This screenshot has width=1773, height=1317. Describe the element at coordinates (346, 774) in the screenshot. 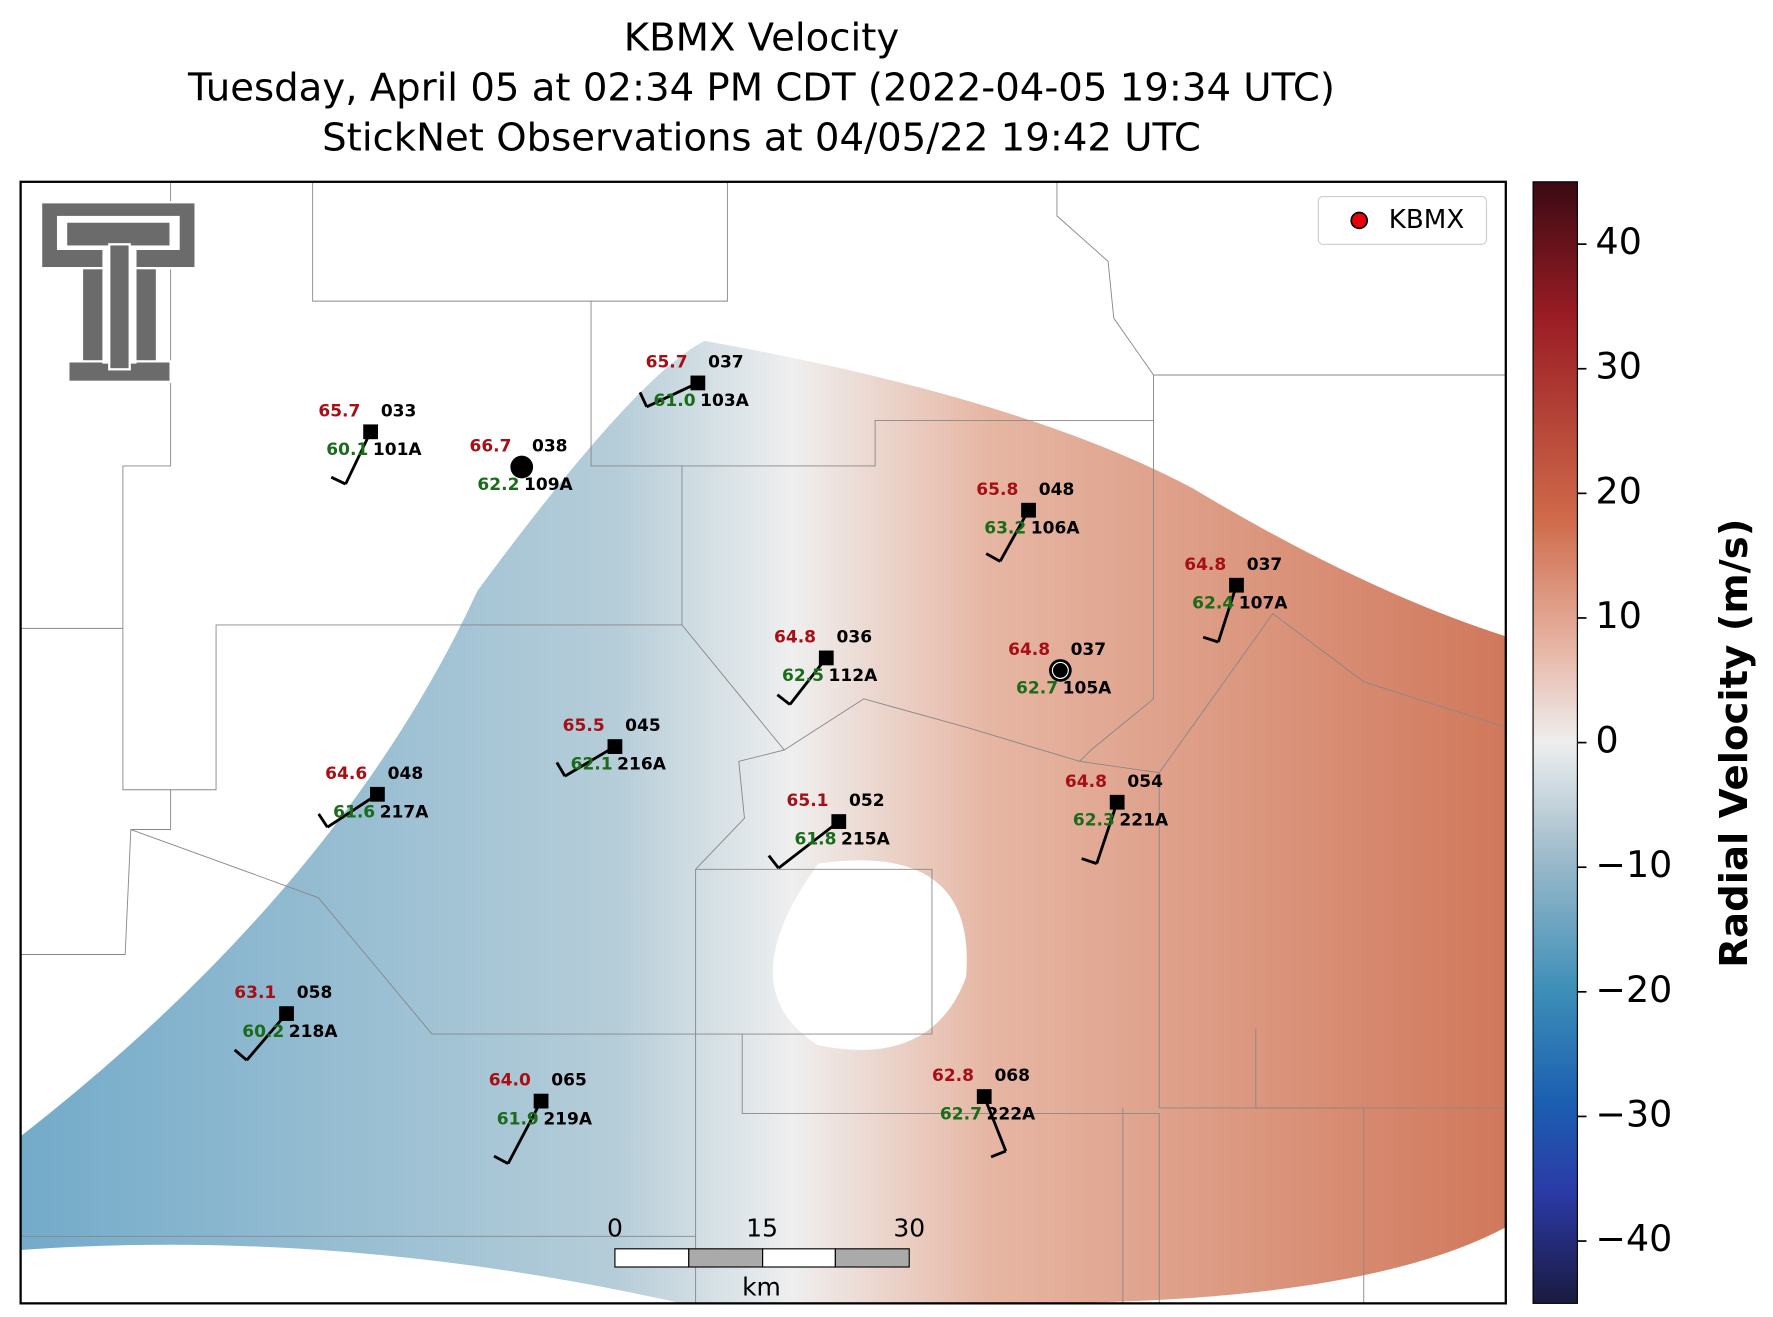

I see `temperature: 64.6` at that location.